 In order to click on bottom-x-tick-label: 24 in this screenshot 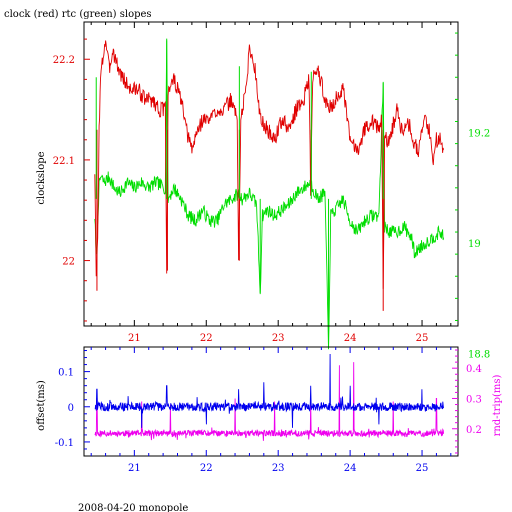, I will do `click(350, 468)`.